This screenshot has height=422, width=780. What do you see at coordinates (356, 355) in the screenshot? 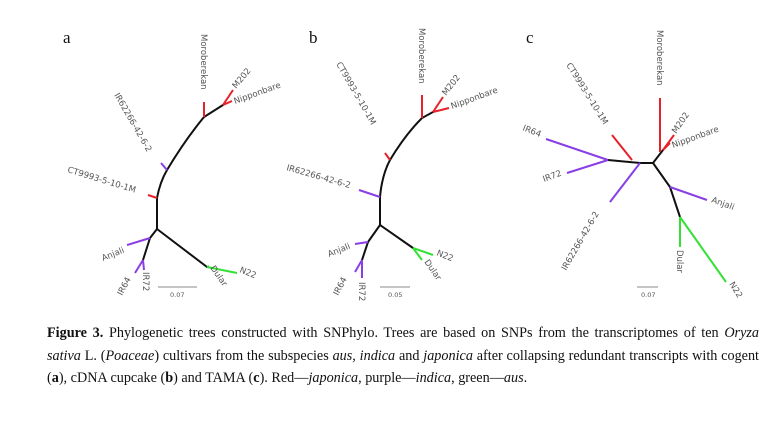
I see `caption-text: ,` at bounding box center [356, 355].